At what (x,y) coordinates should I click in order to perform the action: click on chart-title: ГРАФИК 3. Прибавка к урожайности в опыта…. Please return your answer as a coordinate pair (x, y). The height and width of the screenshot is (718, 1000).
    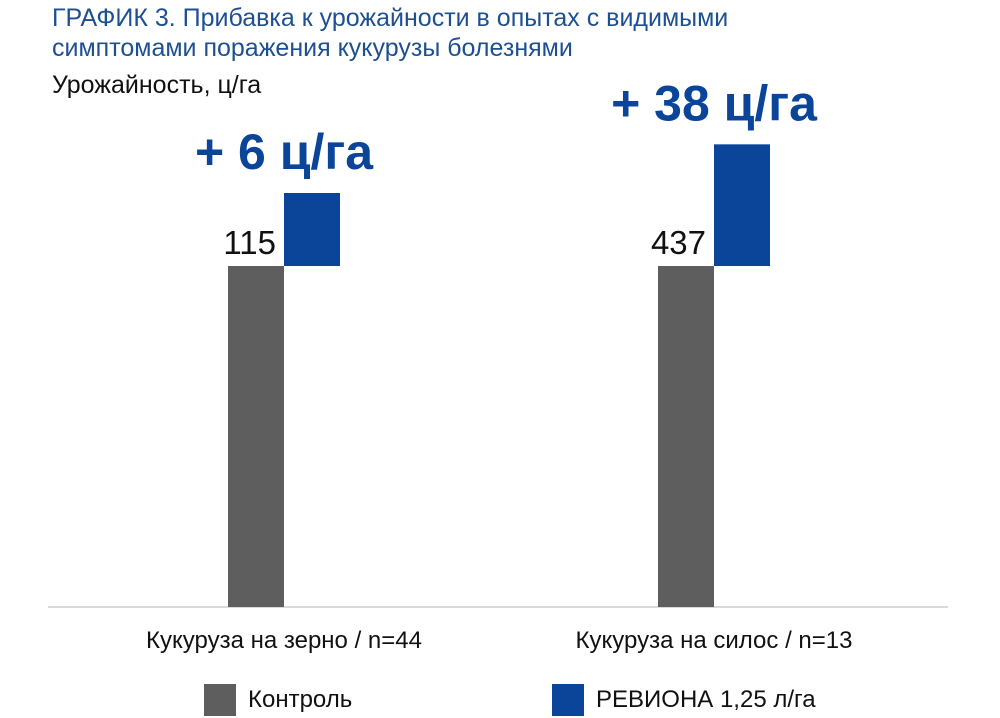
    Looking at the image, I should click on (502, 33).